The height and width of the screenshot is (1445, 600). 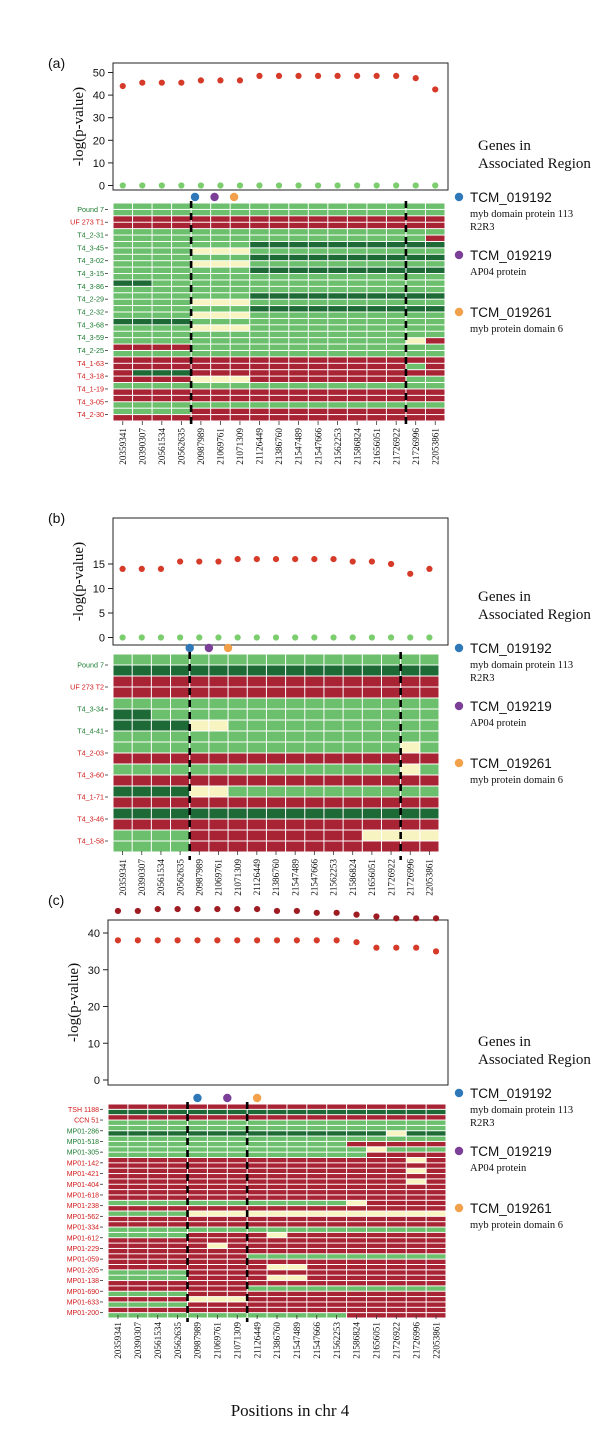 What do you see at coordinates (83, 1281) in the screenshot?
I see `heatmap-row-label: MP01-138` at bounding box center [83, 1281].